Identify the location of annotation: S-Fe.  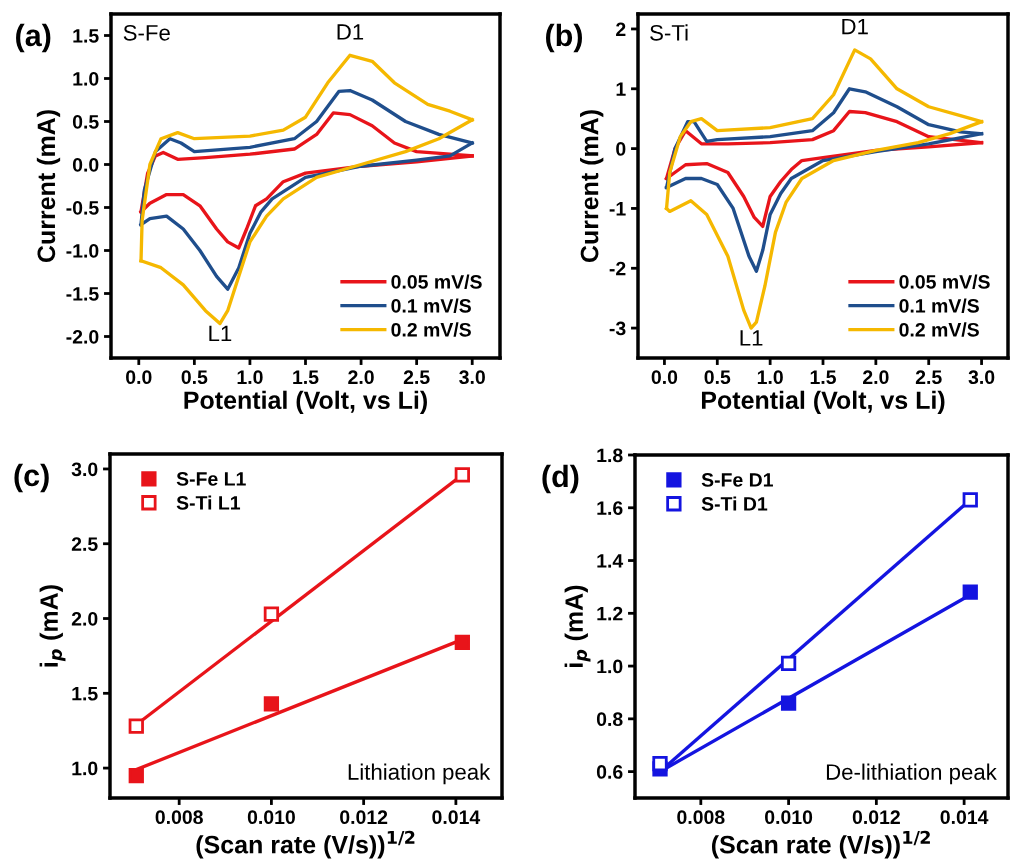
(146, 32).